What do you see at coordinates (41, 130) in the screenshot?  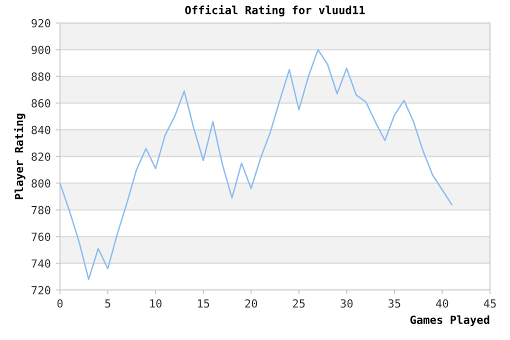 I see `y-tick-label: 840` at bounding box center [41, 130].